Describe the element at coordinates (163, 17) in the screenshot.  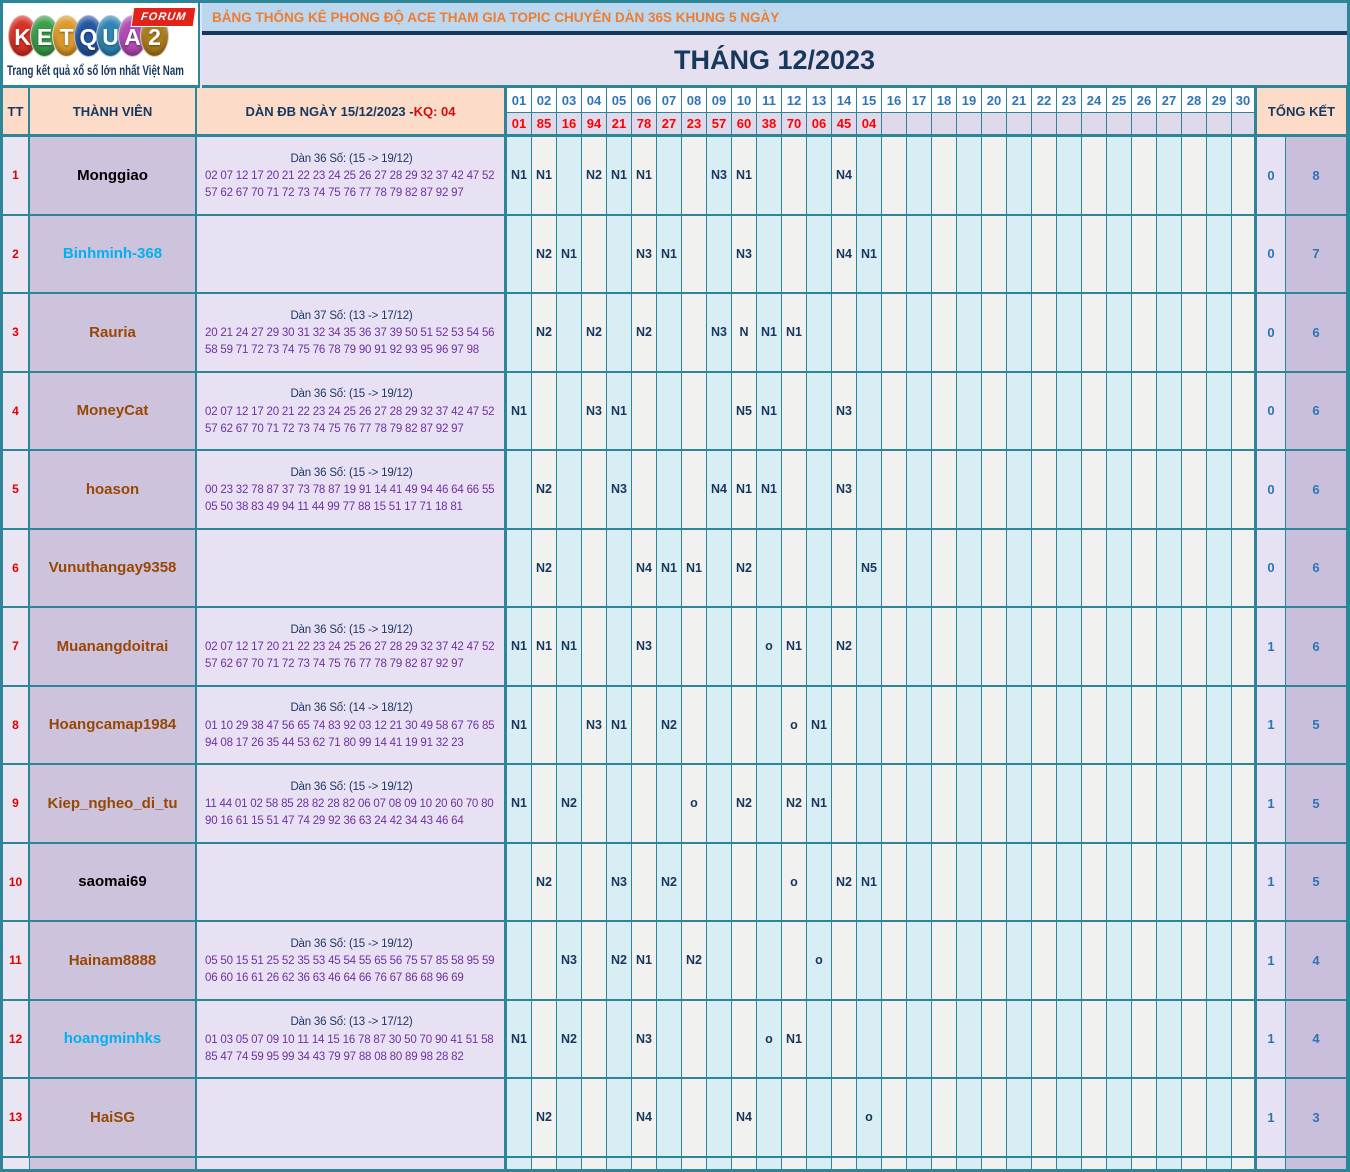
I see `forum-badge: FORUM` at that location.